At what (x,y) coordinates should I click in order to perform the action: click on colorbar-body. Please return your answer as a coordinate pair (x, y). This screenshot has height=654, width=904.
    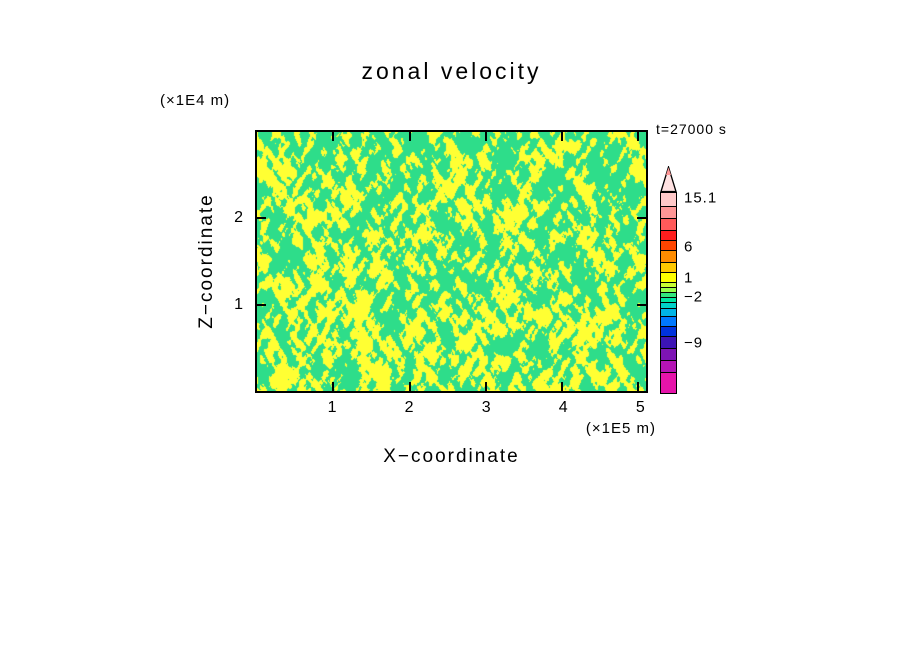
    Looking at the image, I should click on (668, 293).